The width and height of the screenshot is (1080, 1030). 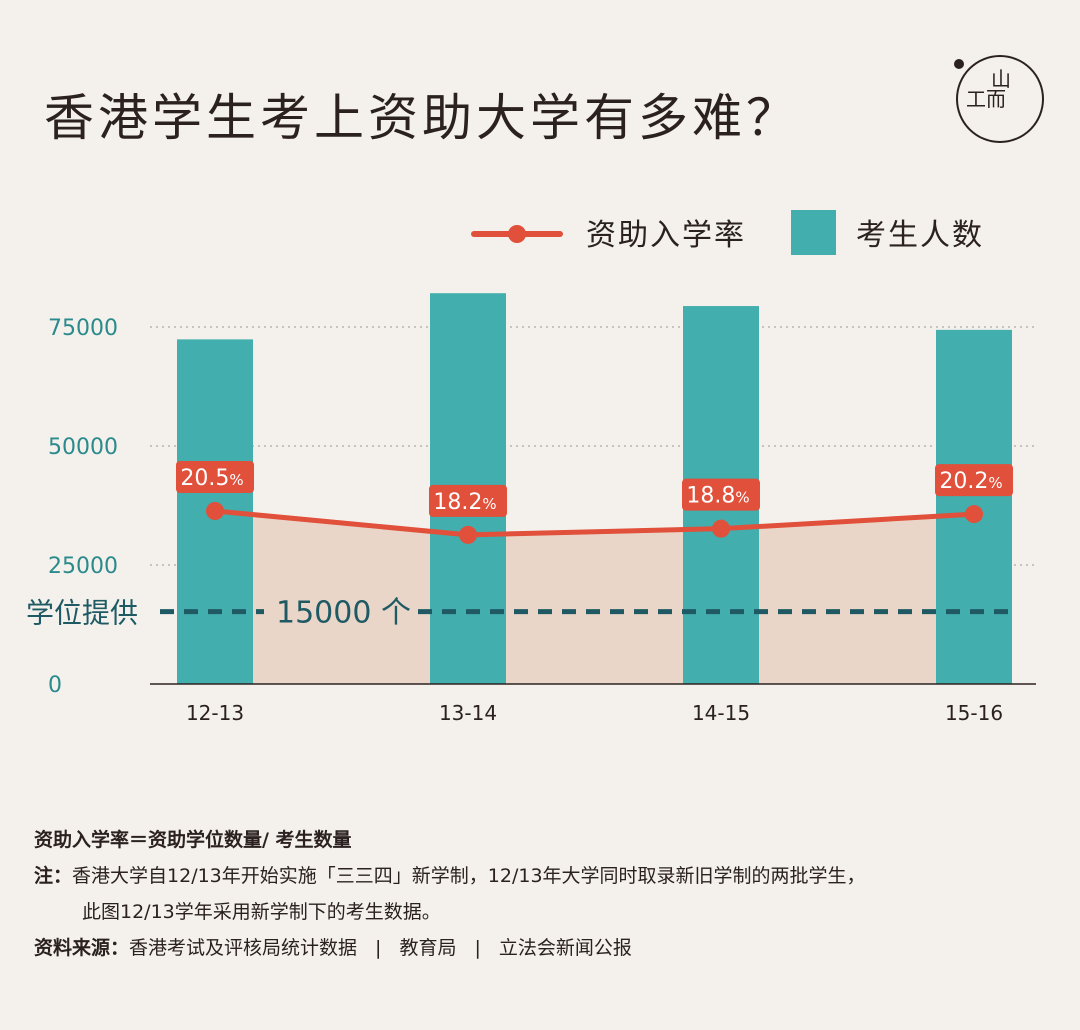 What do you see at coordinates (959, 64) in the screenshot?
I see `logo-dot` at bounding box center [959, 64].